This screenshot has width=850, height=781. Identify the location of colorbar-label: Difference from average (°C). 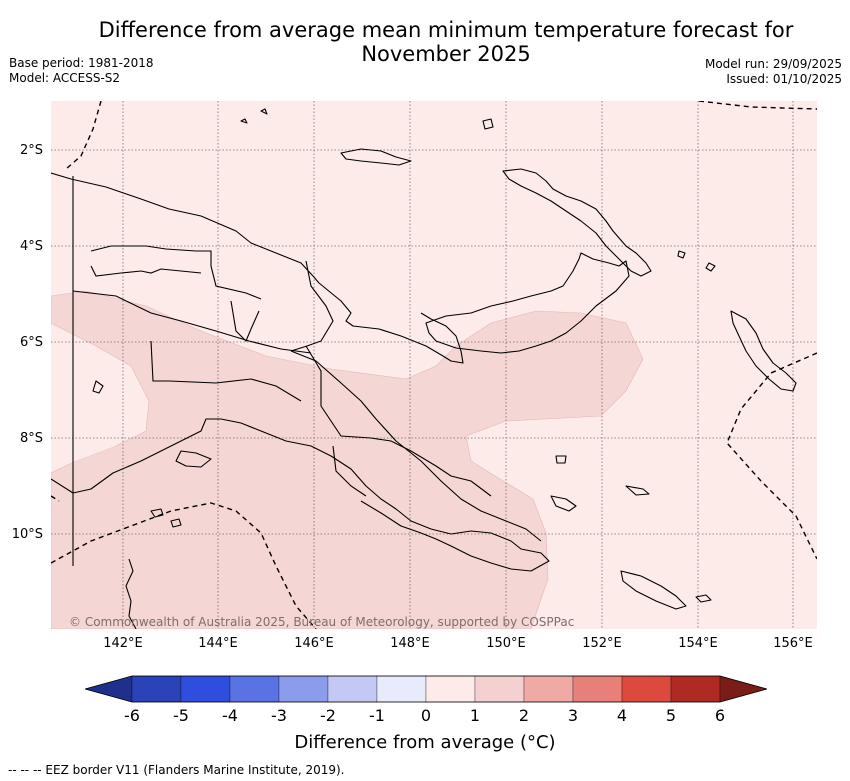
(425, 742).